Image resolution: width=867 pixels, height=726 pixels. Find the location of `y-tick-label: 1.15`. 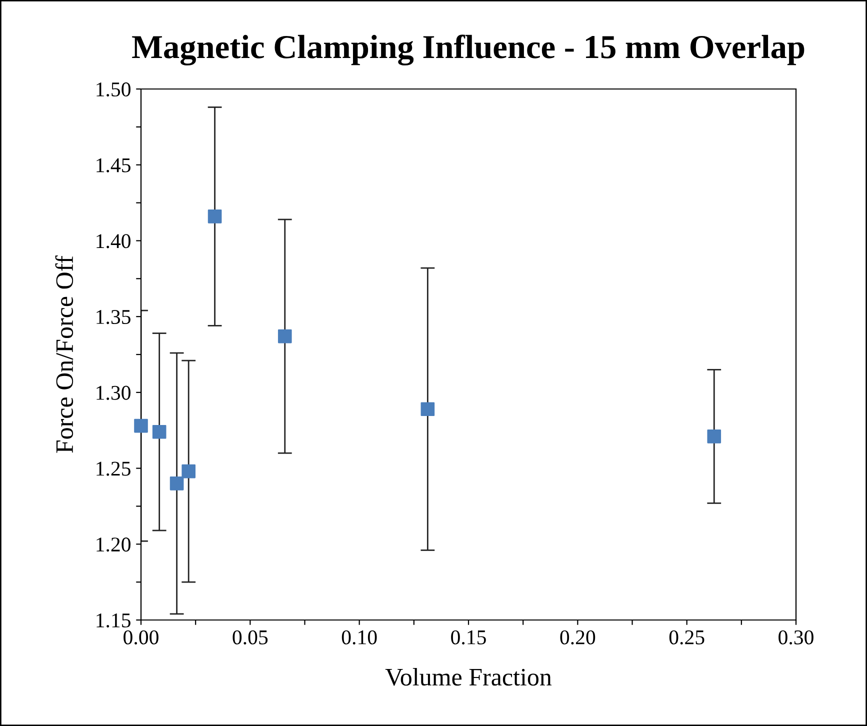

y-tick-label: 1.15 is located at coordinates (113, 620).